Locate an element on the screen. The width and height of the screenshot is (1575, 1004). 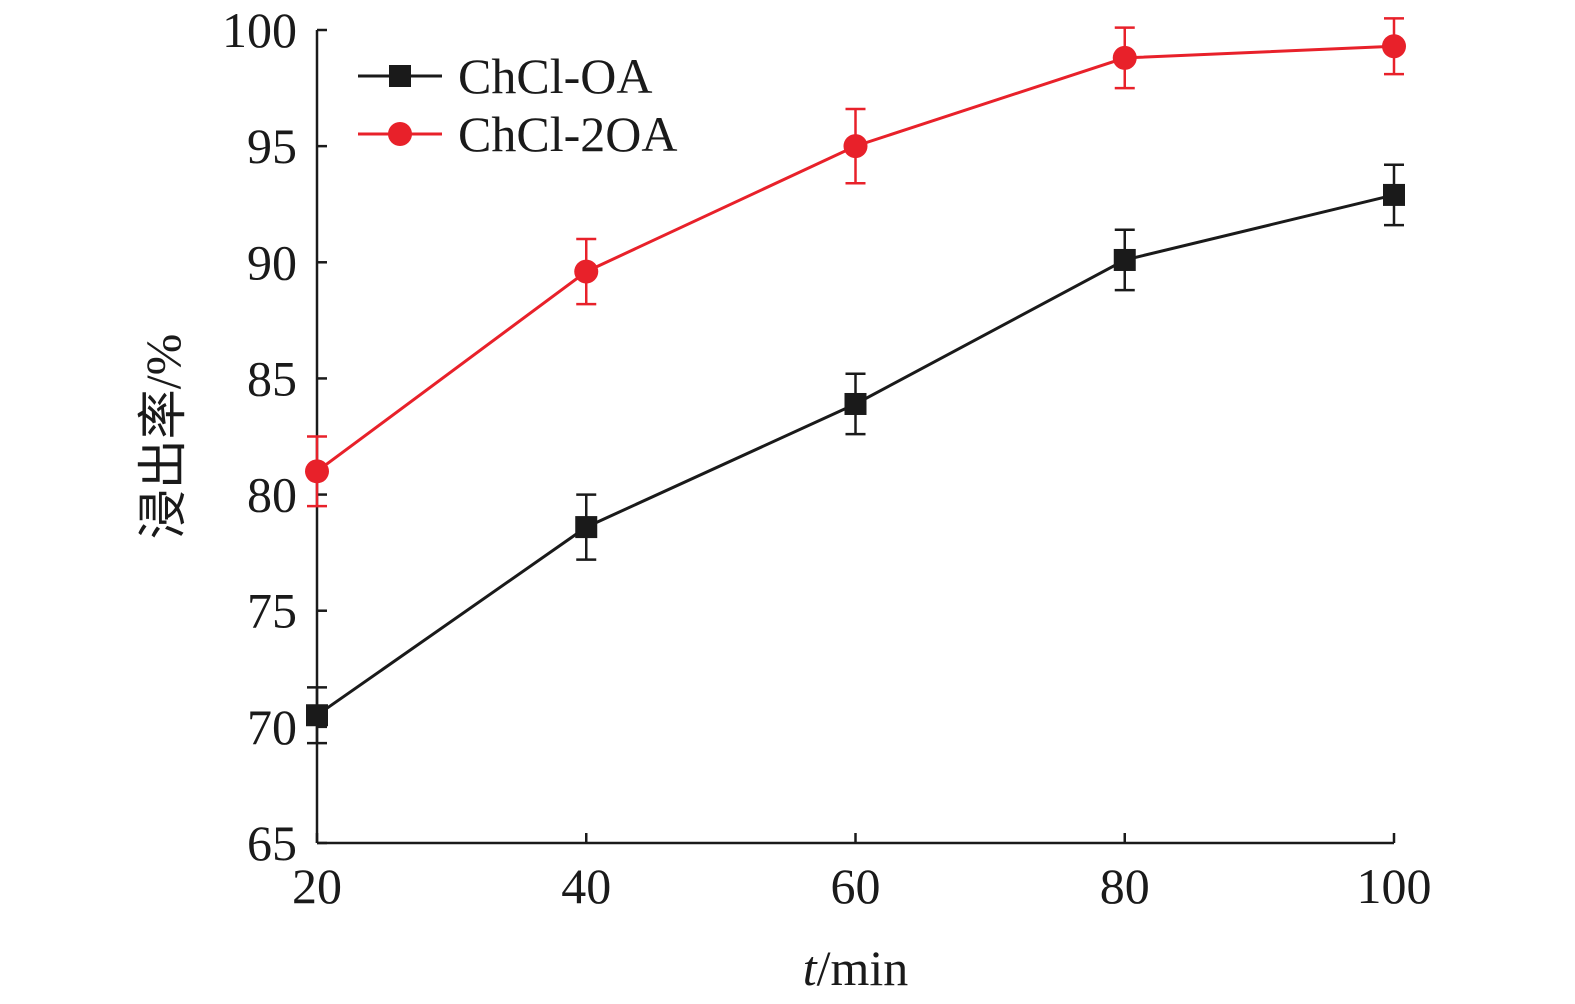
y-tick-label: 90 is located at coordinates (272, 262).